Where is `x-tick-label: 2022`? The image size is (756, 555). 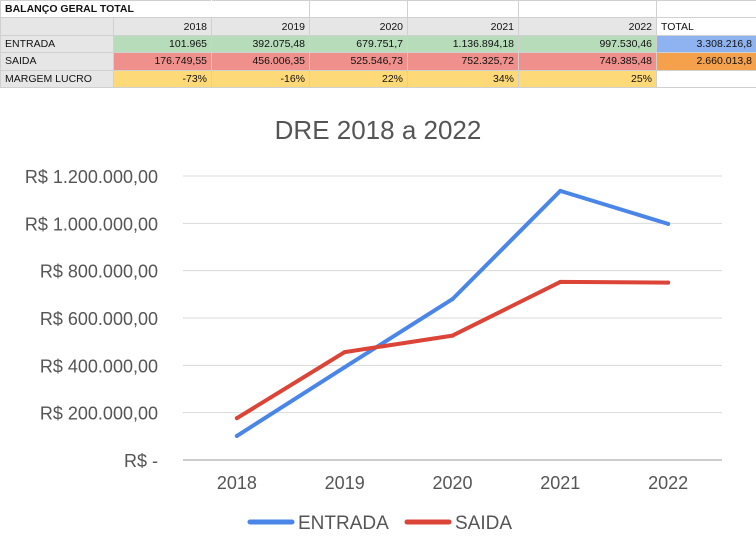
x-tick-label: 2022 is located at coordinates (668, 483).